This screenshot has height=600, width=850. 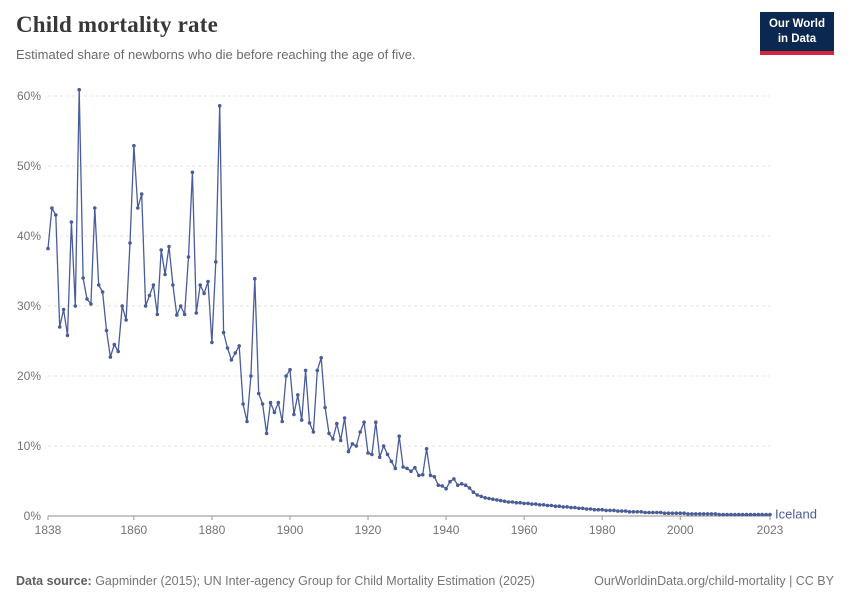 I want to click on owid-logo-line1: Our World, so click(x=796, y=24).